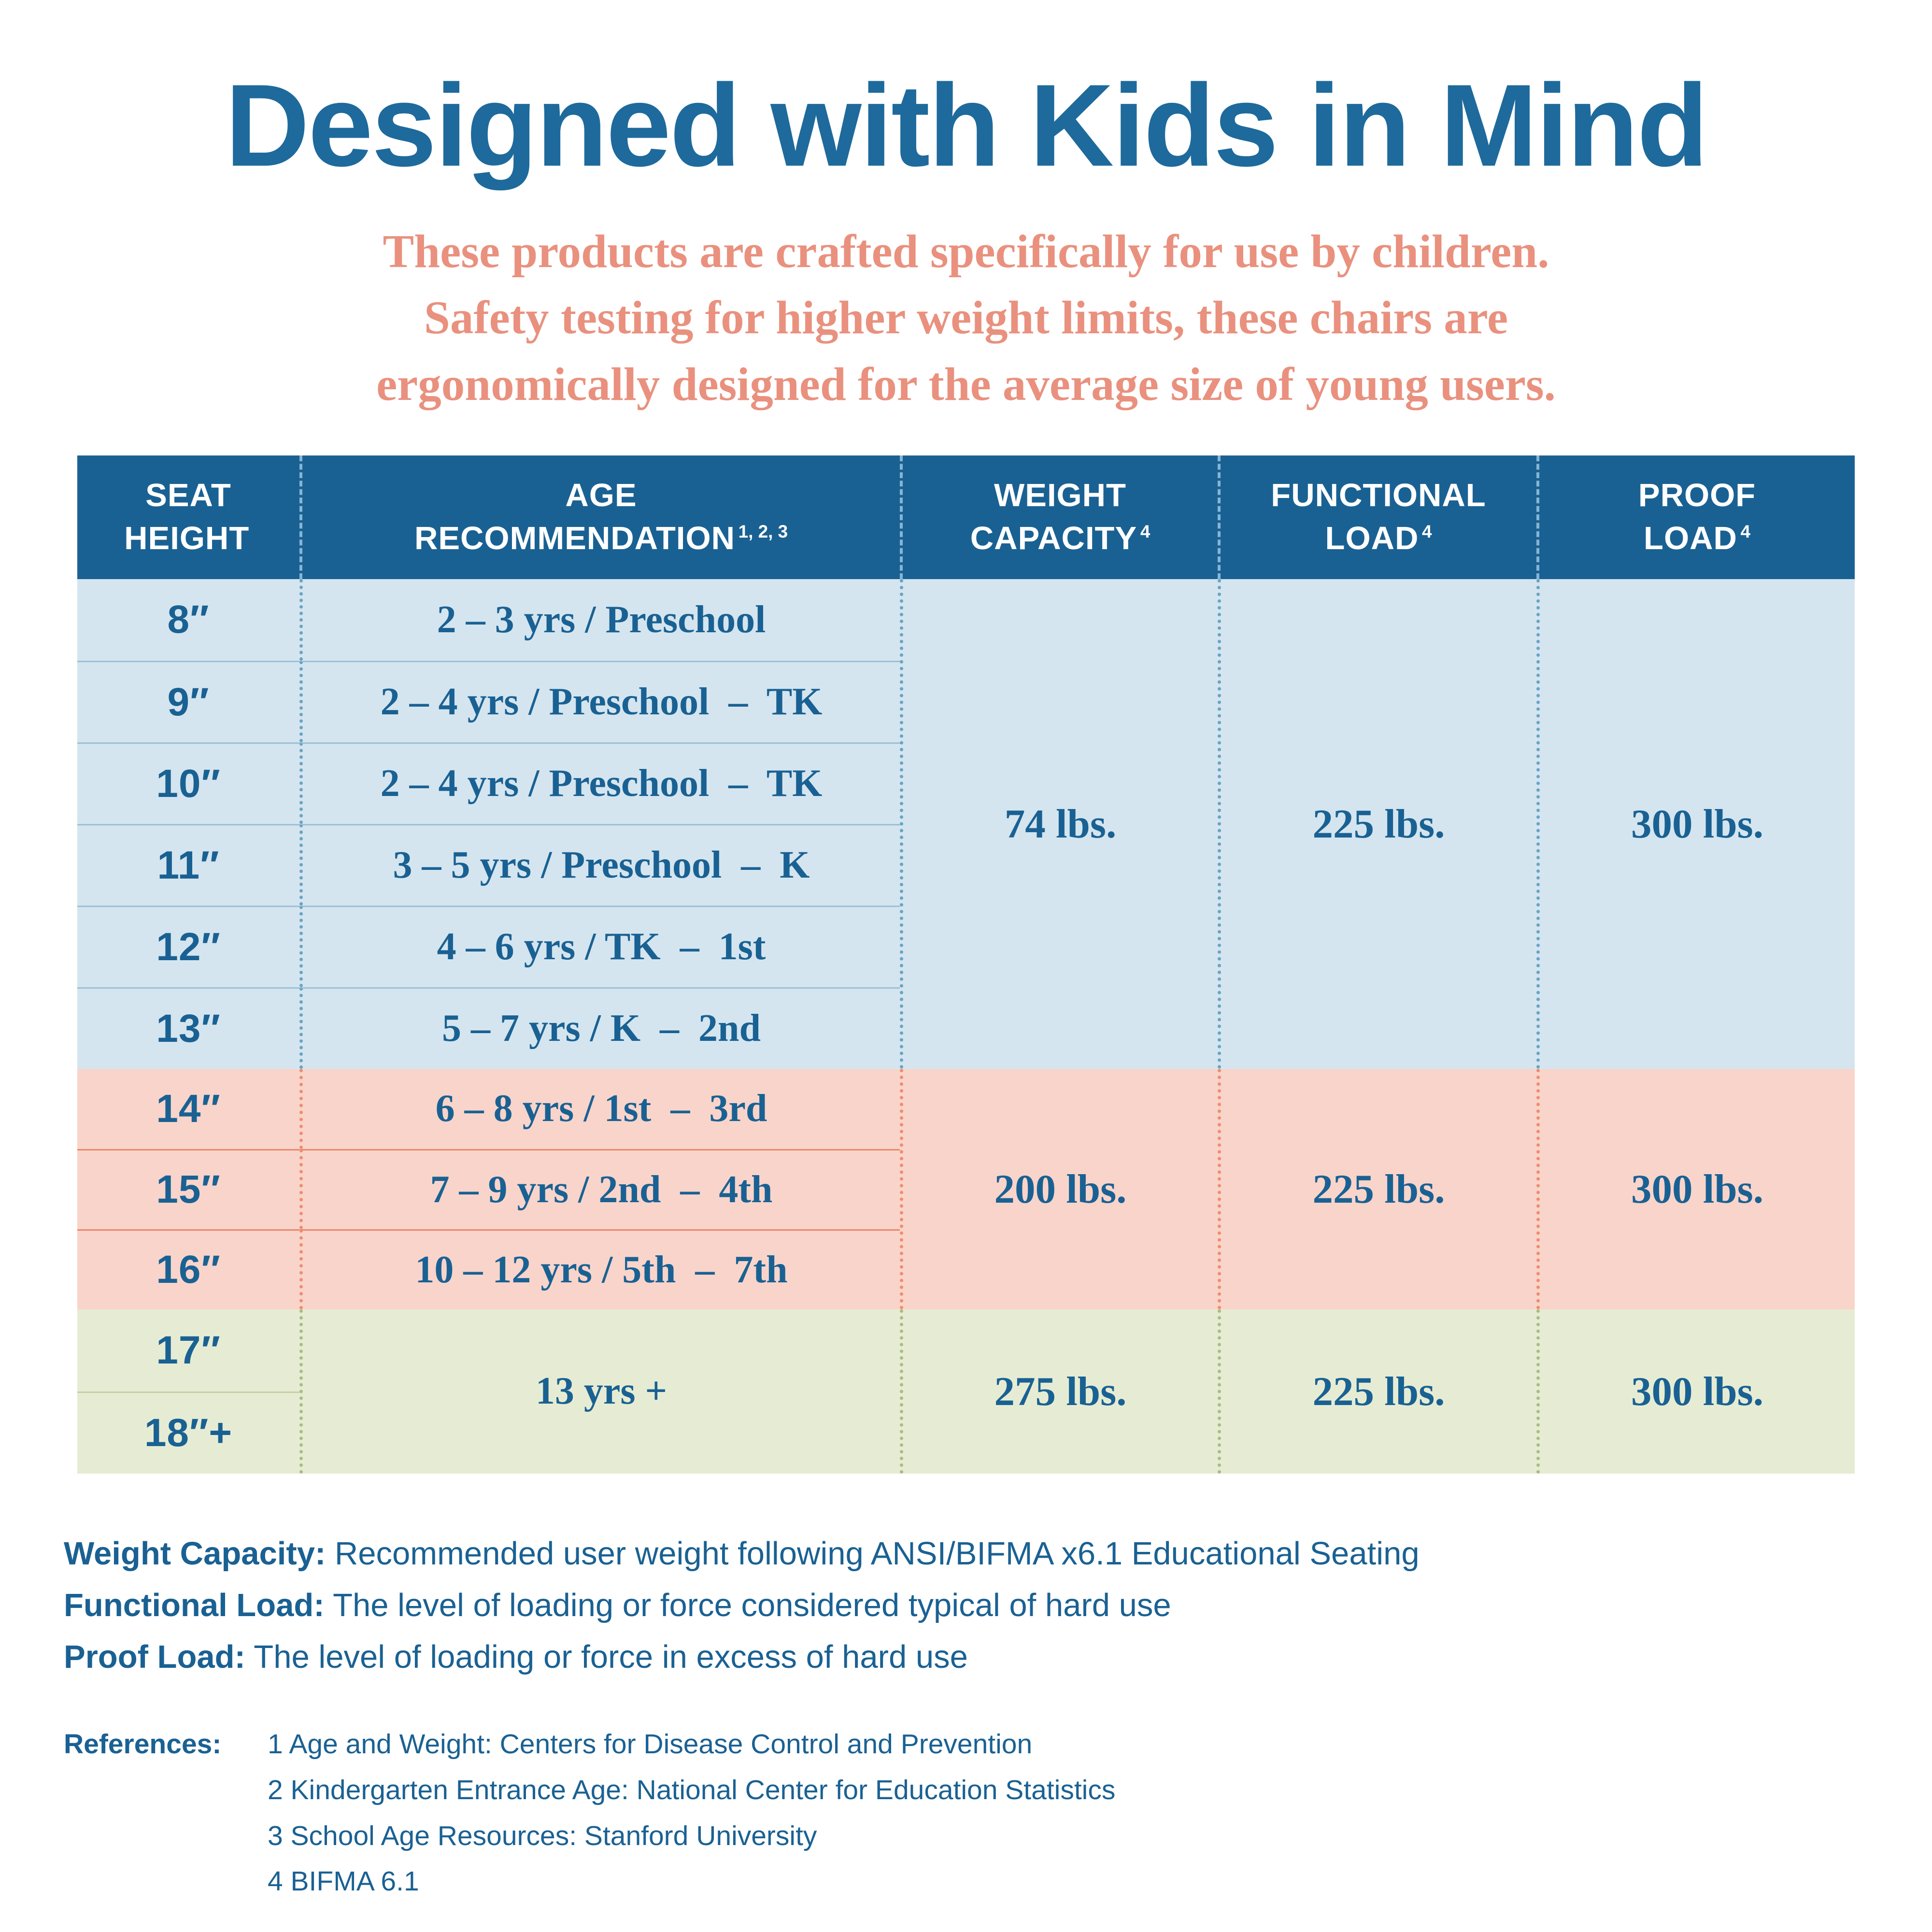 The width and height of the screenshot is (1932, 1932). What do you see at coordinates (188, 1432) in the screenshot?
I see `seat-height-cell: 18″+` at bounding box center [188, 1432].